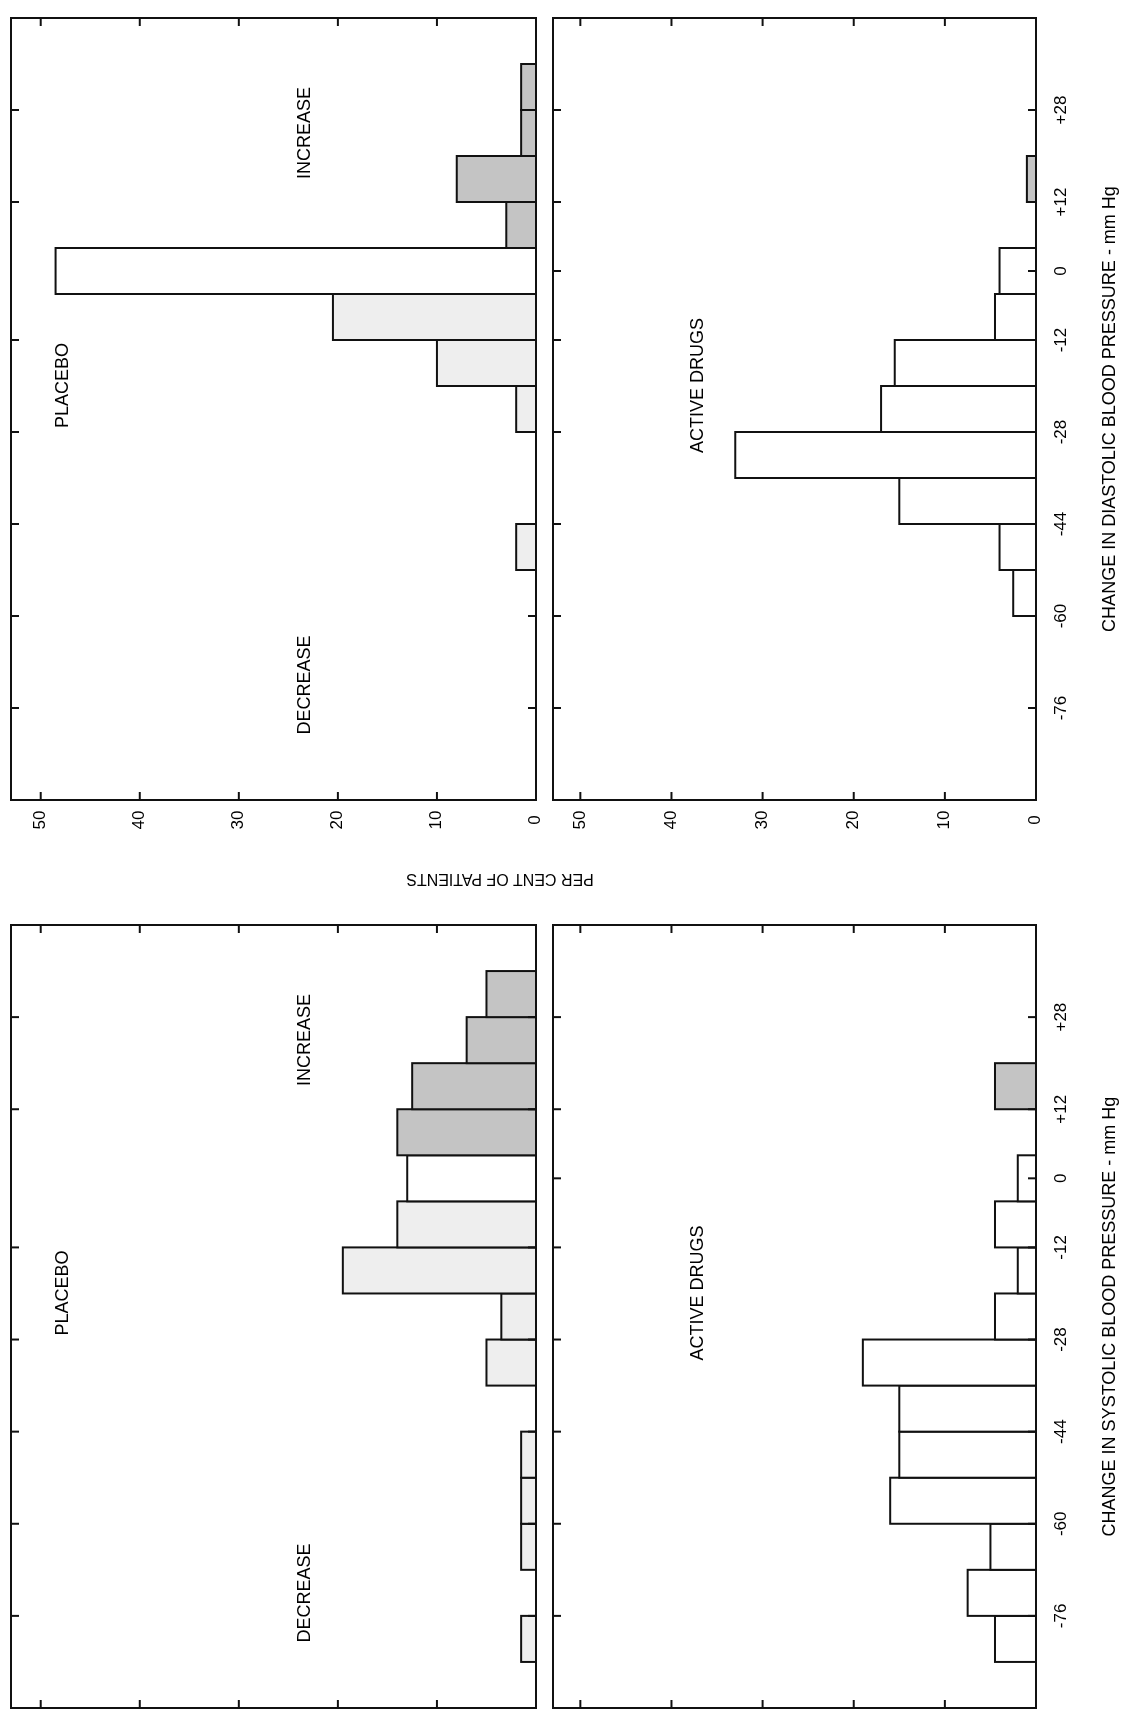 This screenshot has width=1130, height=1714. Describe the element at coordinates (1108, 1316) in the screenshot. I see `y-axis-title: CHANGE IN SYSTOLIC BLOOD PRESSURE - mm Hg` at that location.